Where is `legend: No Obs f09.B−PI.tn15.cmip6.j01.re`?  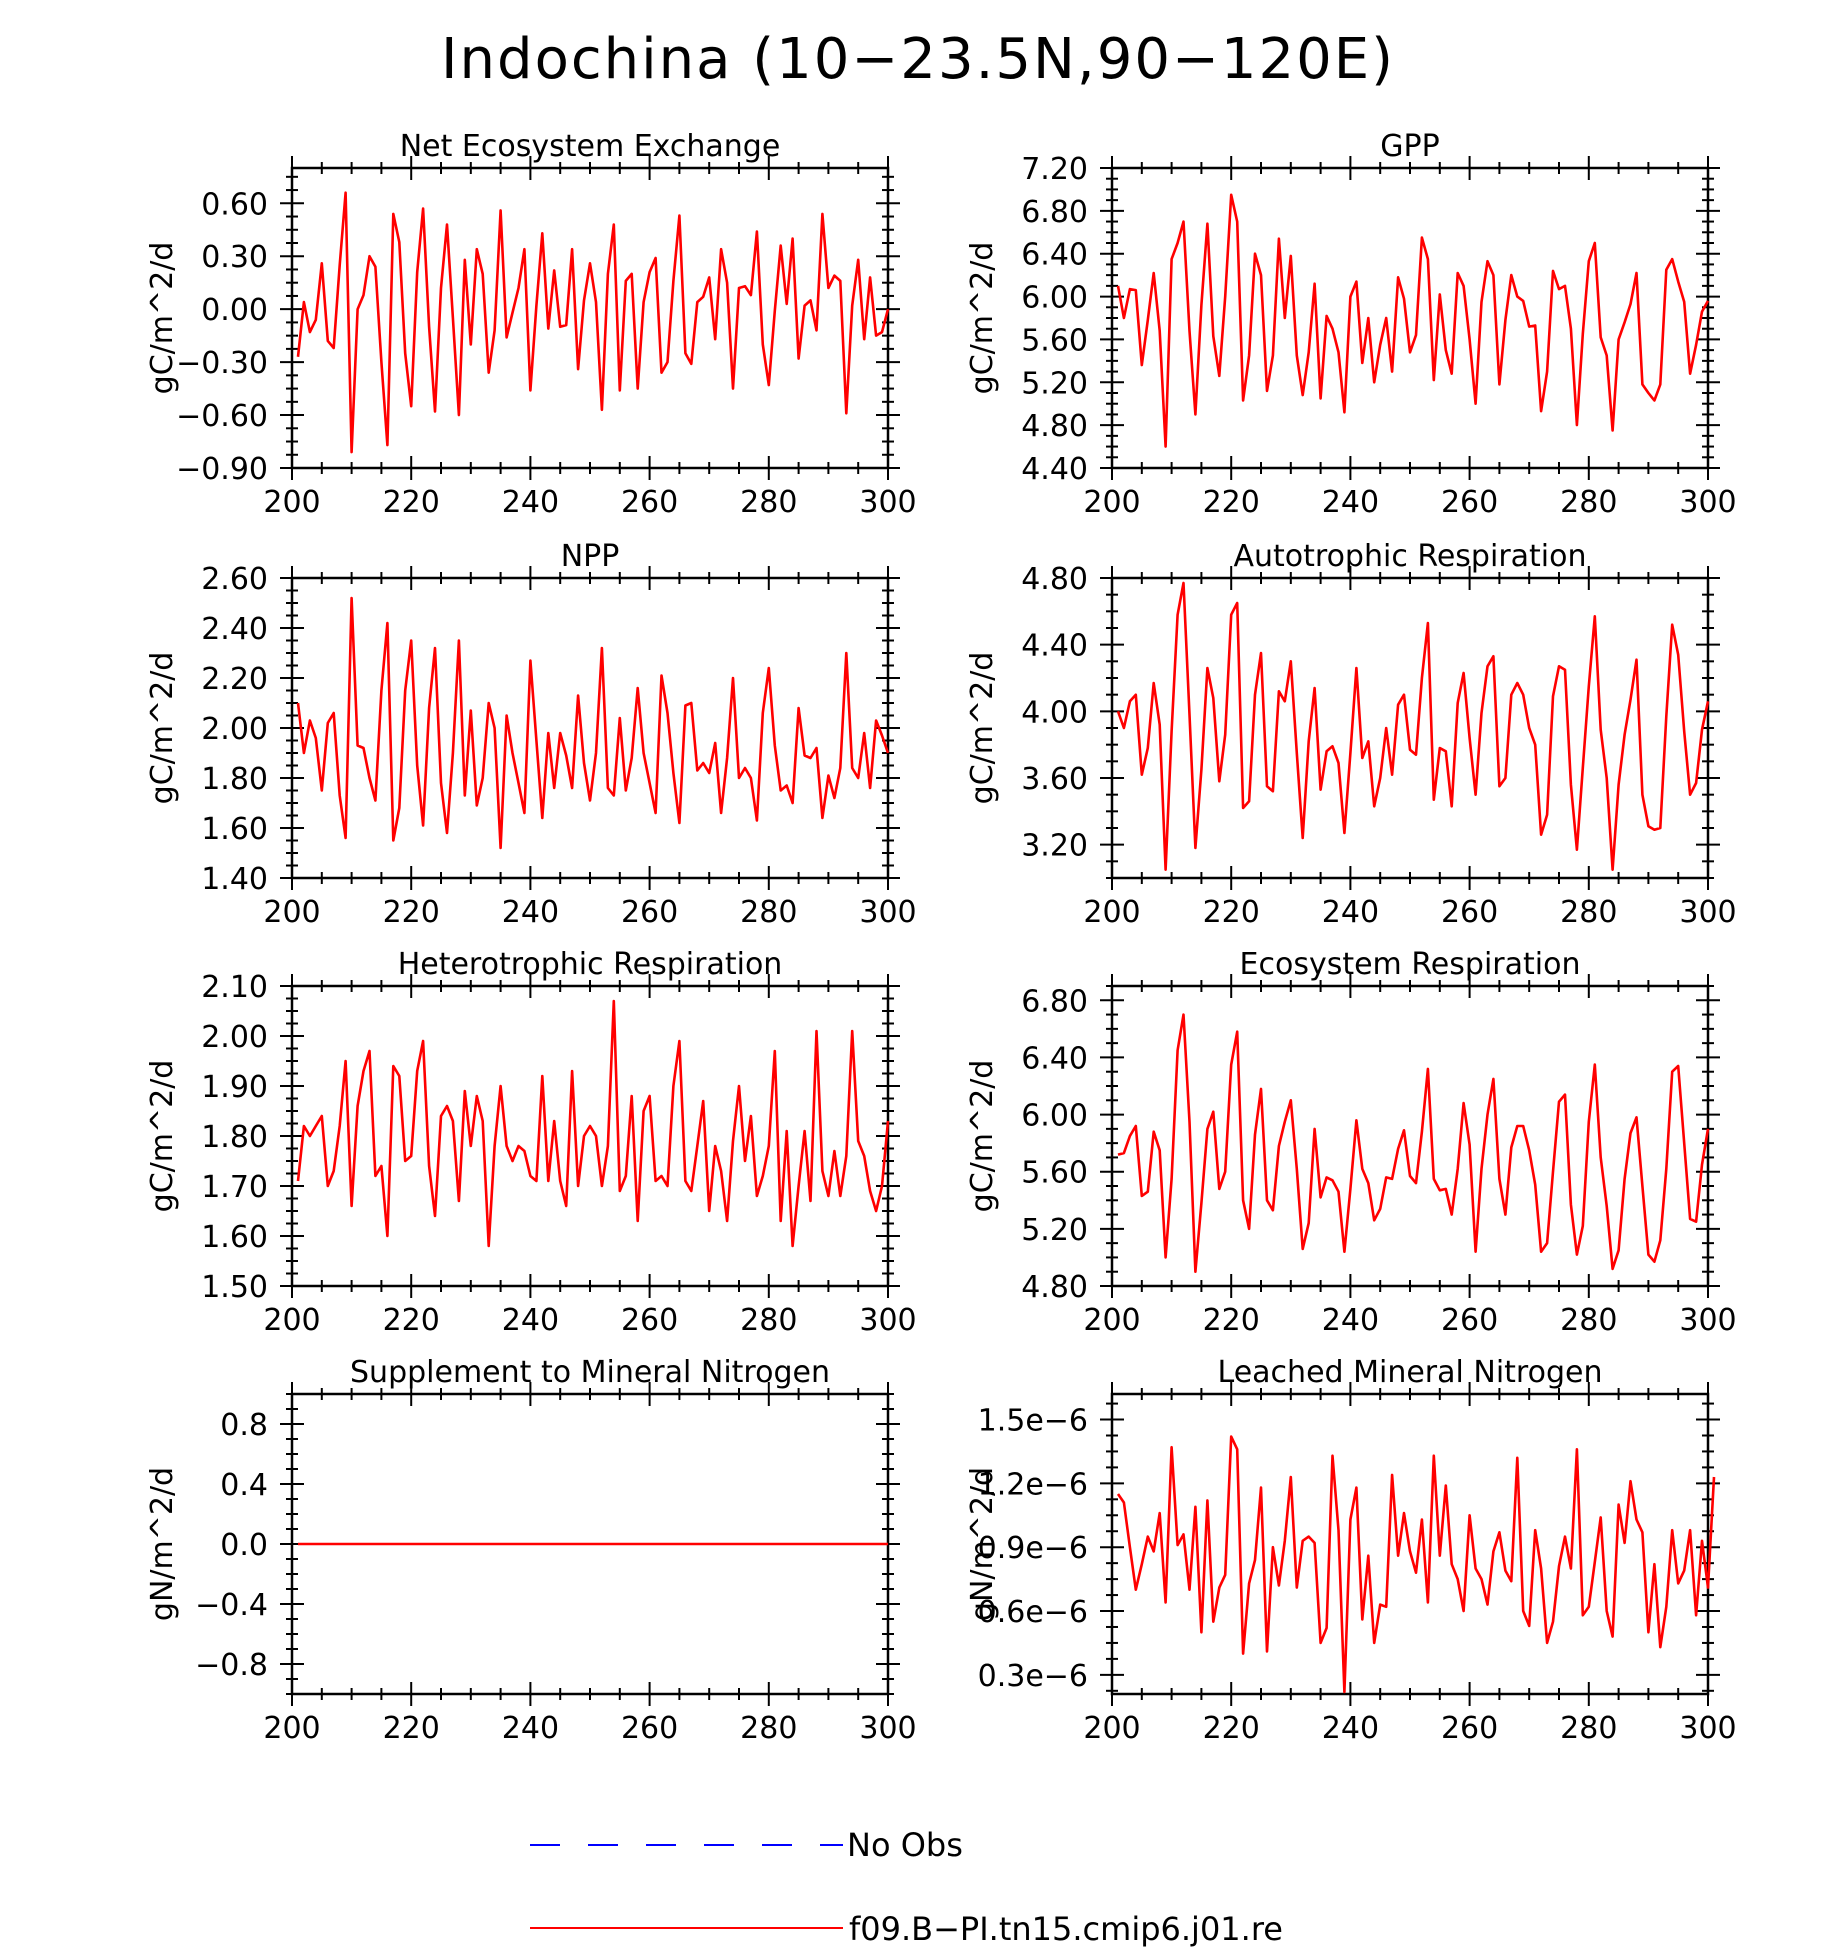 legend: No Obs f09.B−PI.tn15.cmip6.j01.re is located at coordinates (906, 1887).